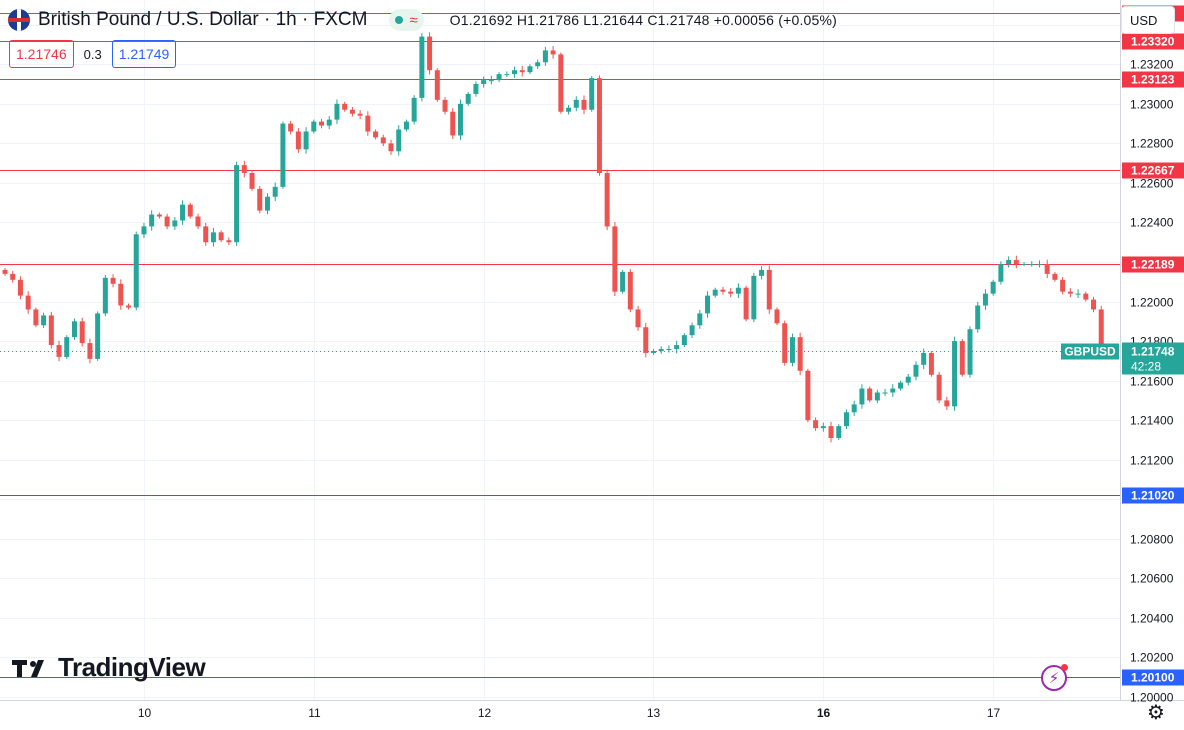  Describe the element at coordinates (41, 54) in the screenshot. I see `sell-price-button: 1.21746` at that location.